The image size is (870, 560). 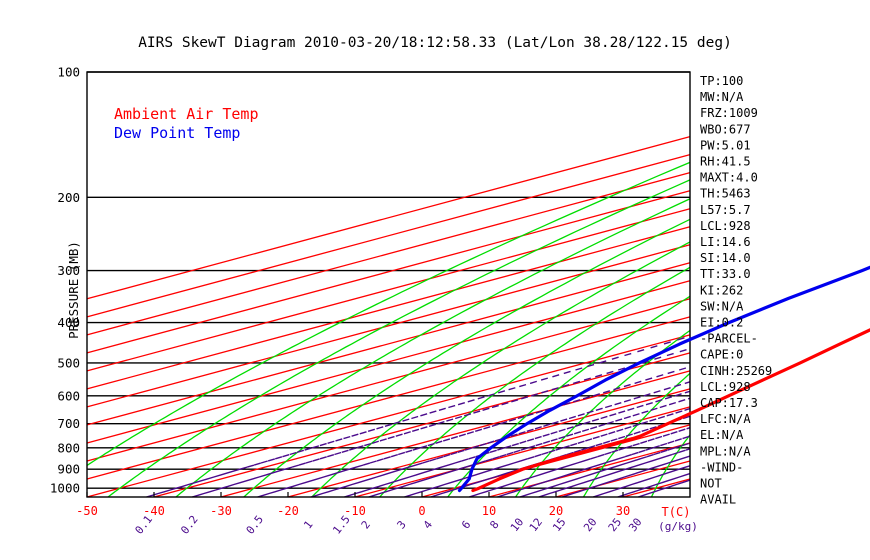 What do you see at coordinates (68, 72) in the screenshot?
I see `pressure-tick-label: 100` at bounding box center [68, 72].